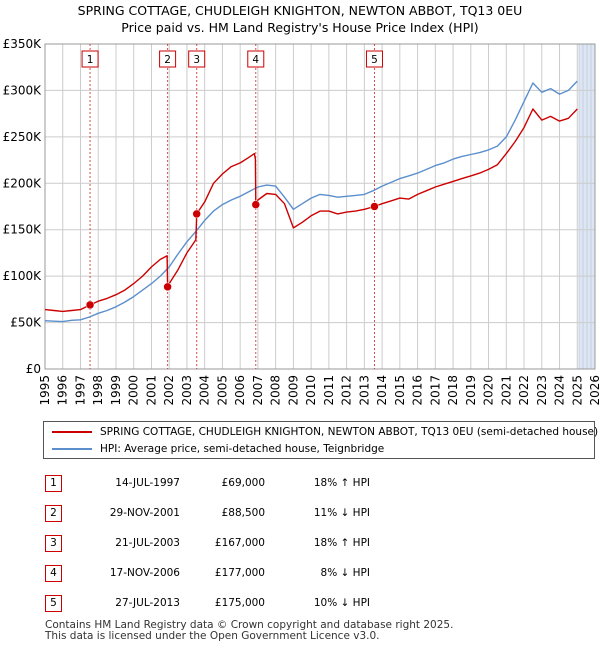 This screenshot has width=600, height=650. What do you see at coordinates (33, 369) in the screenshot?
I see `y-tick-label: £0` at bounding box center [33, 369].